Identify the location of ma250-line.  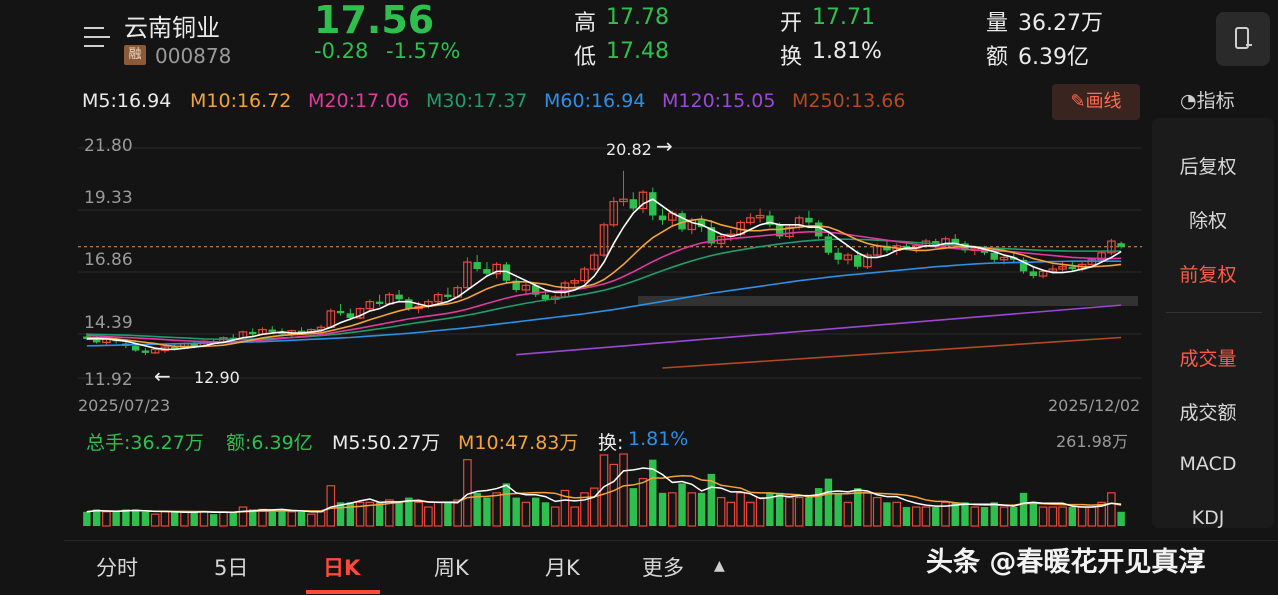
(892, 352).